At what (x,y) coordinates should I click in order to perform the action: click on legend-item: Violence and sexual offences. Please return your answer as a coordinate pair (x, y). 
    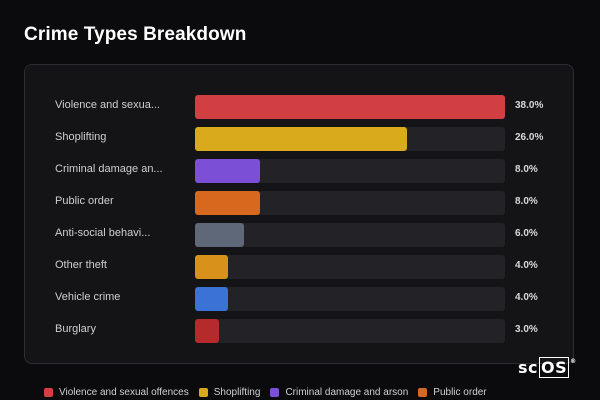
    Looking at the image, I should click on (116, 392).